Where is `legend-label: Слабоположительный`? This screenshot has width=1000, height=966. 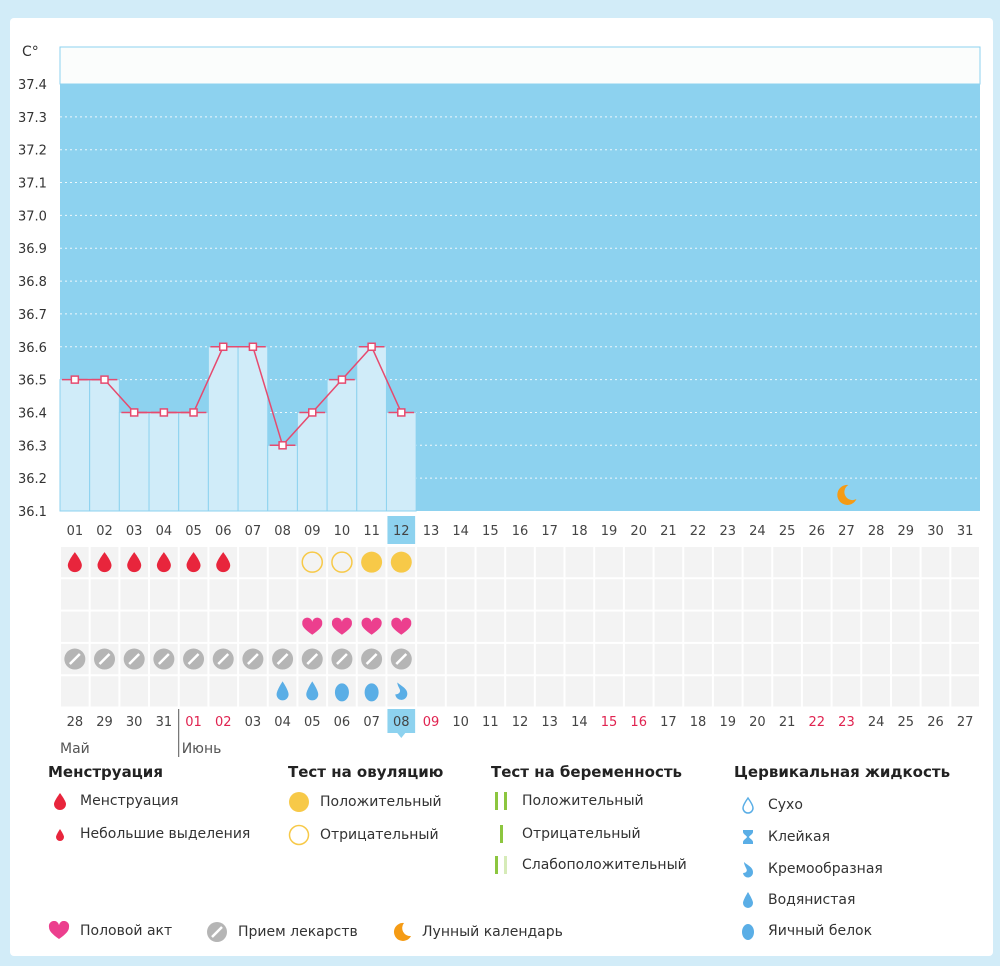 legend-label: Слабоположительный is located at coordinates (604, 865).